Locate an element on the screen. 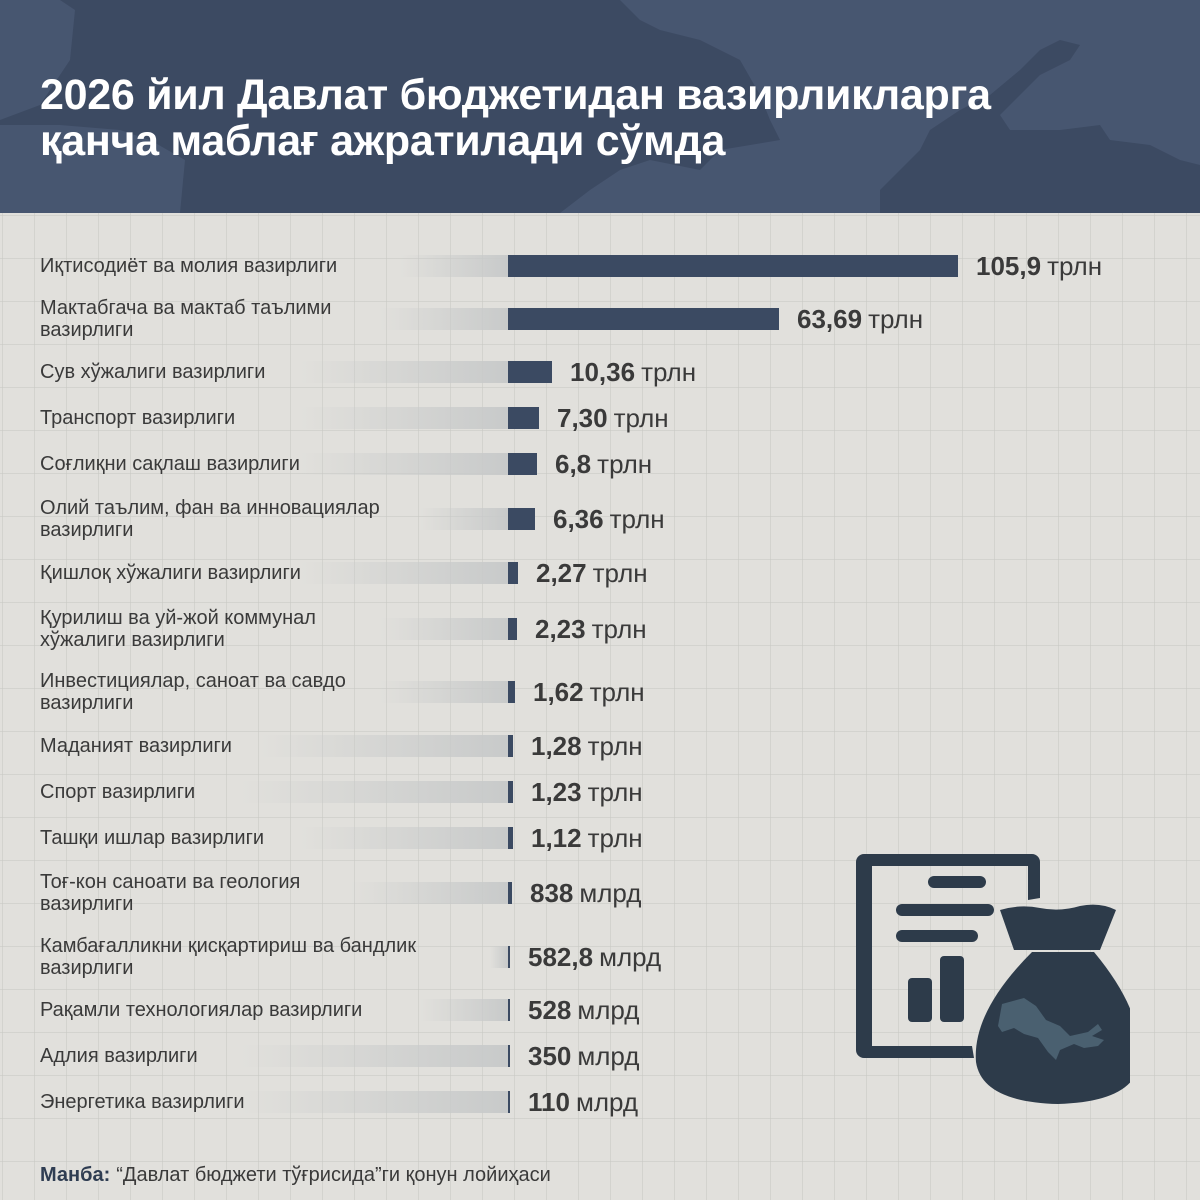  value-label: 1,12 трлн is located at coordinates (587, 838).